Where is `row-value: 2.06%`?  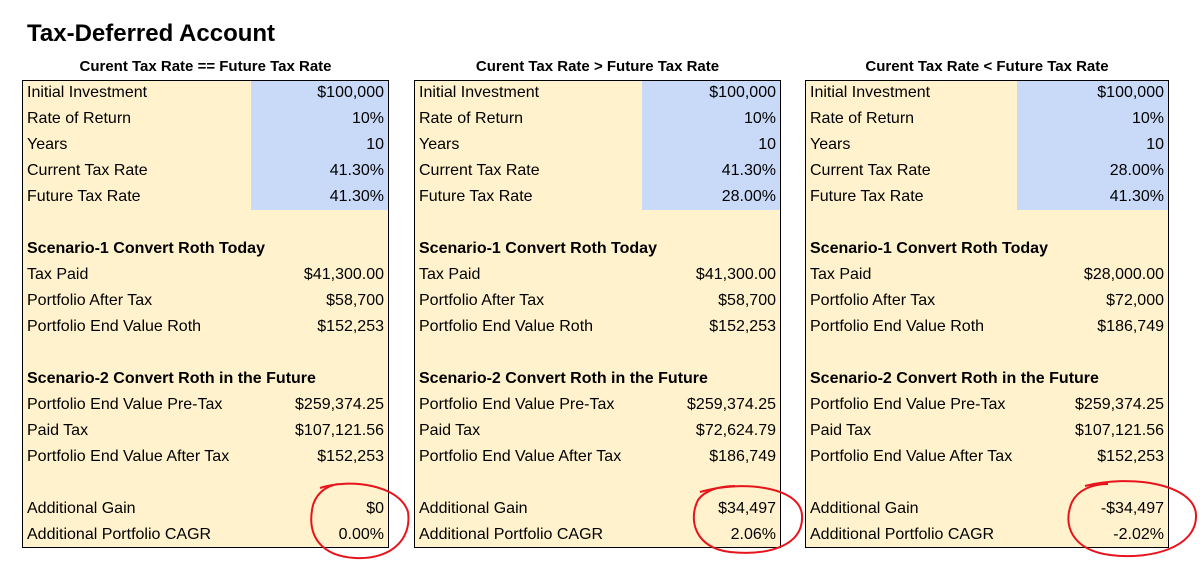
row-value: 2.06% is located at coordinates (753, 534).